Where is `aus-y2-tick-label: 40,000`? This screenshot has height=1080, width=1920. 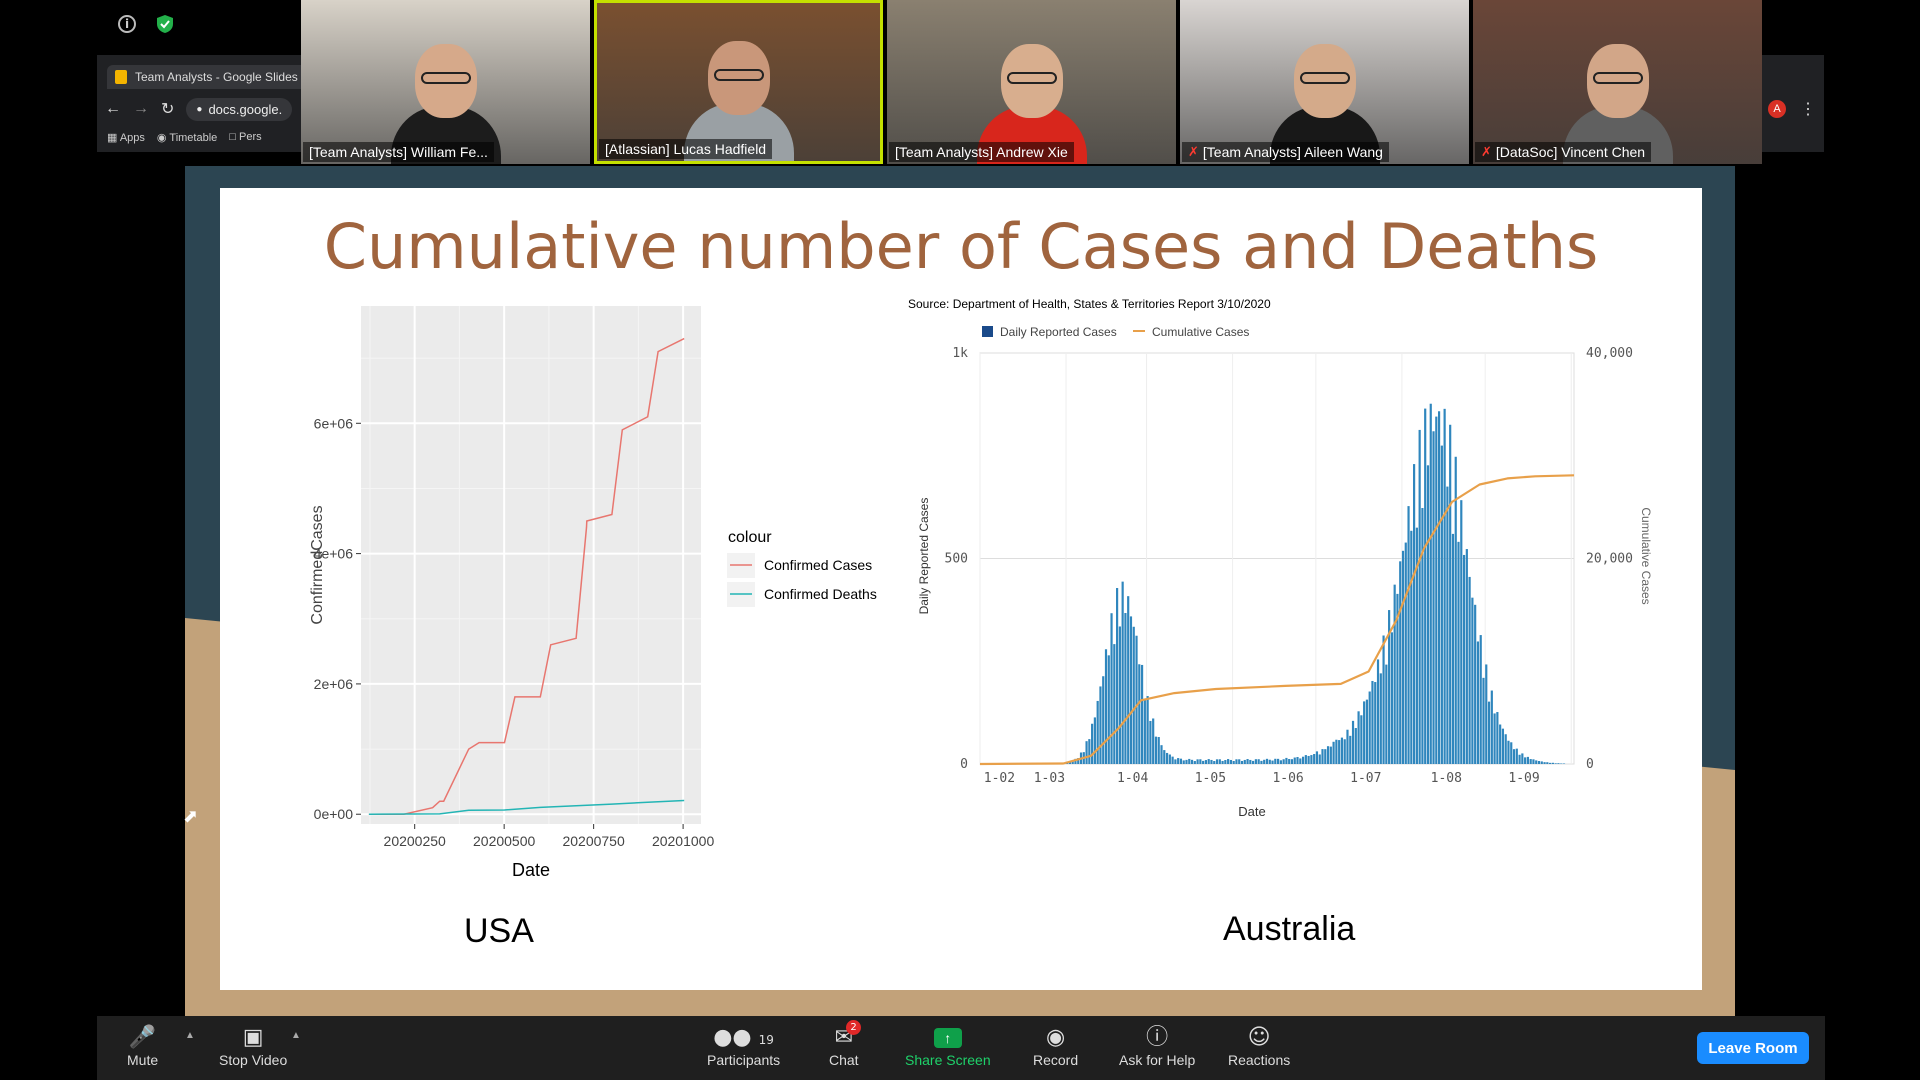 aus-y2-tick-label: 40,000 is located at coordinates (1609, 353).